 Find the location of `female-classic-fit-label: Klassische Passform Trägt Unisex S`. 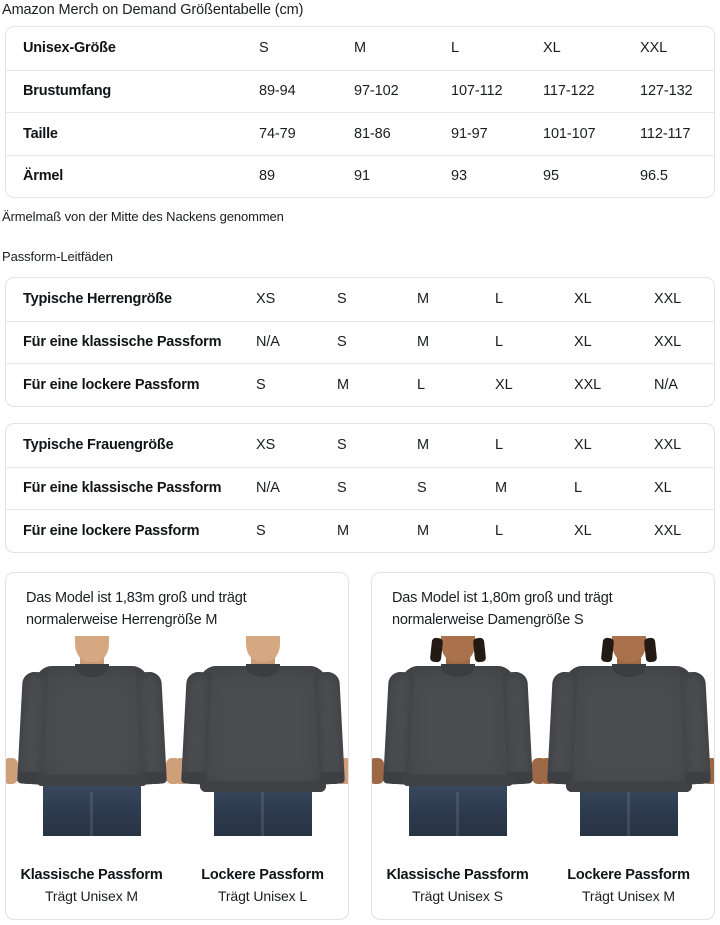

female-classic-fit-label: Klassische Passform Trägt Unisex S is located at coordinates (457, 885).